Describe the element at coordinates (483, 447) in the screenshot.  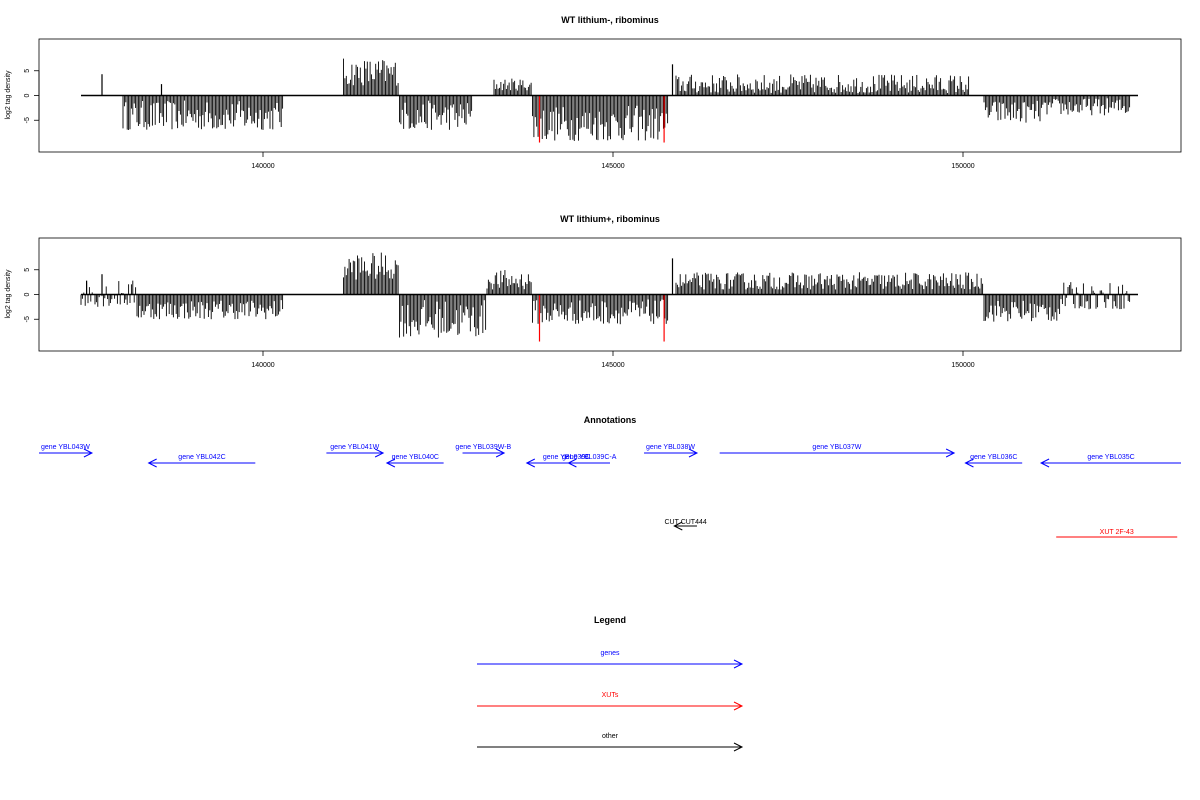
I see `feature-label: gene YBL039W-B` at that location.